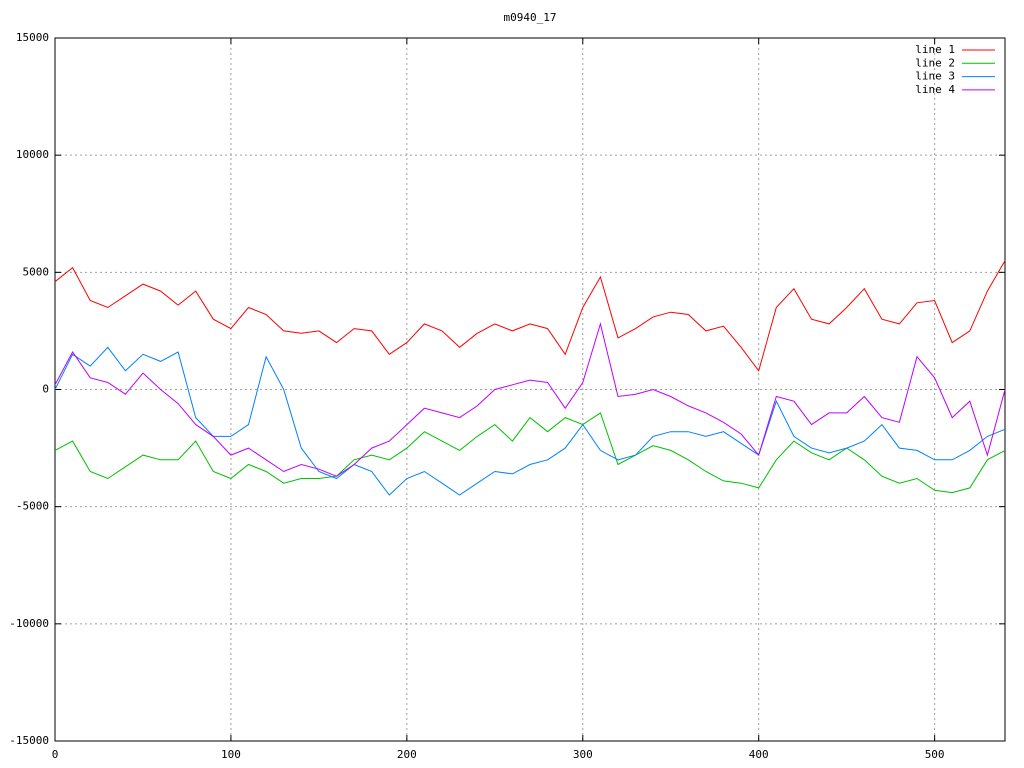 This screenshot has height=768, width=1024. Describe the element at coordinates (935, 49) in the screenshot. I see `legend-label: line 1` at that location.